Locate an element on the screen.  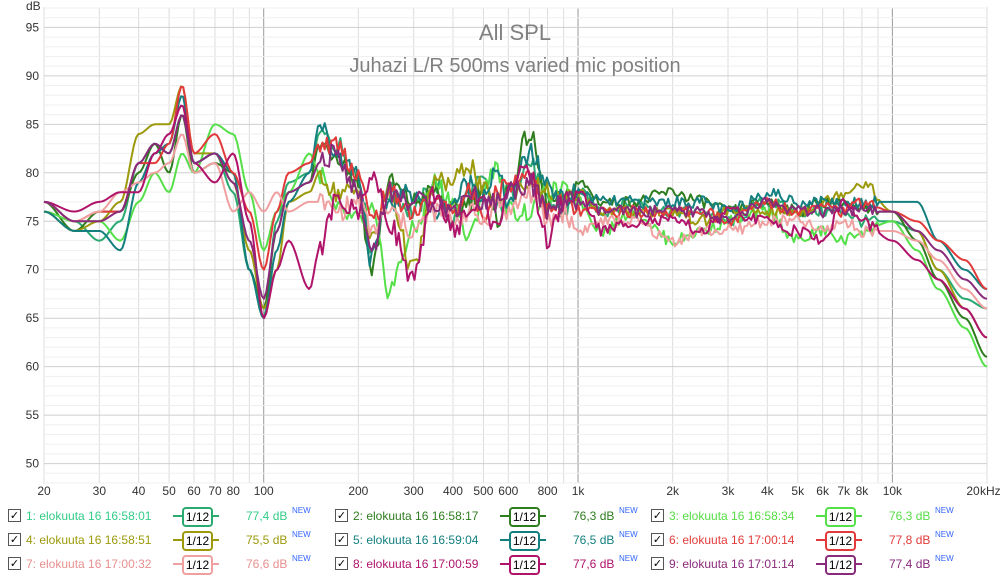
legend-label-4: 4: elokuuta 16 16:58:51 is located at coordinates (89, 540).